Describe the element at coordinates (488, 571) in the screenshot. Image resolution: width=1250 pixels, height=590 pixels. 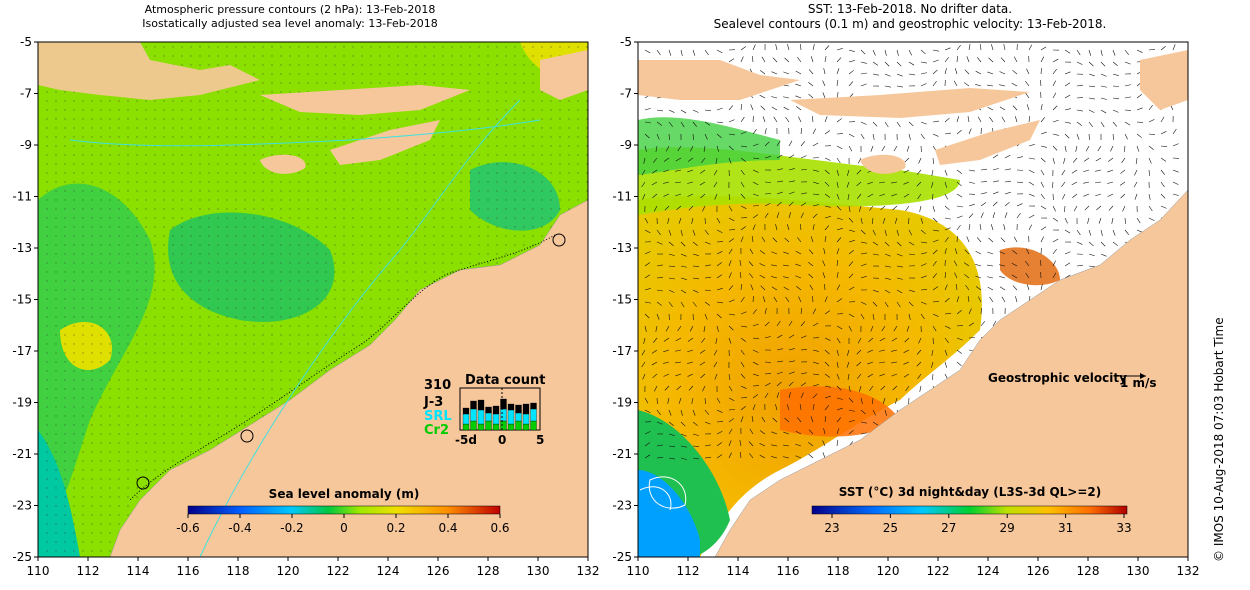
I see `left-x-tick-label: 128` at that location.